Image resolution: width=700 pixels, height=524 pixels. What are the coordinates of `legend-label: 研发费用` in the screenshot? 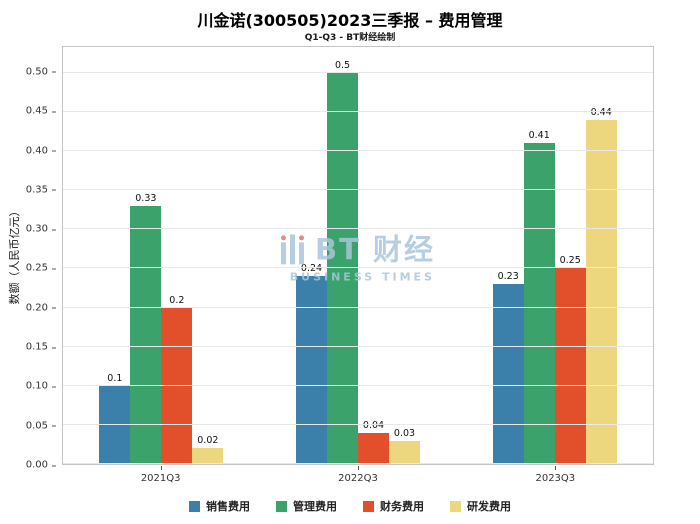 It's located at (489, 506).